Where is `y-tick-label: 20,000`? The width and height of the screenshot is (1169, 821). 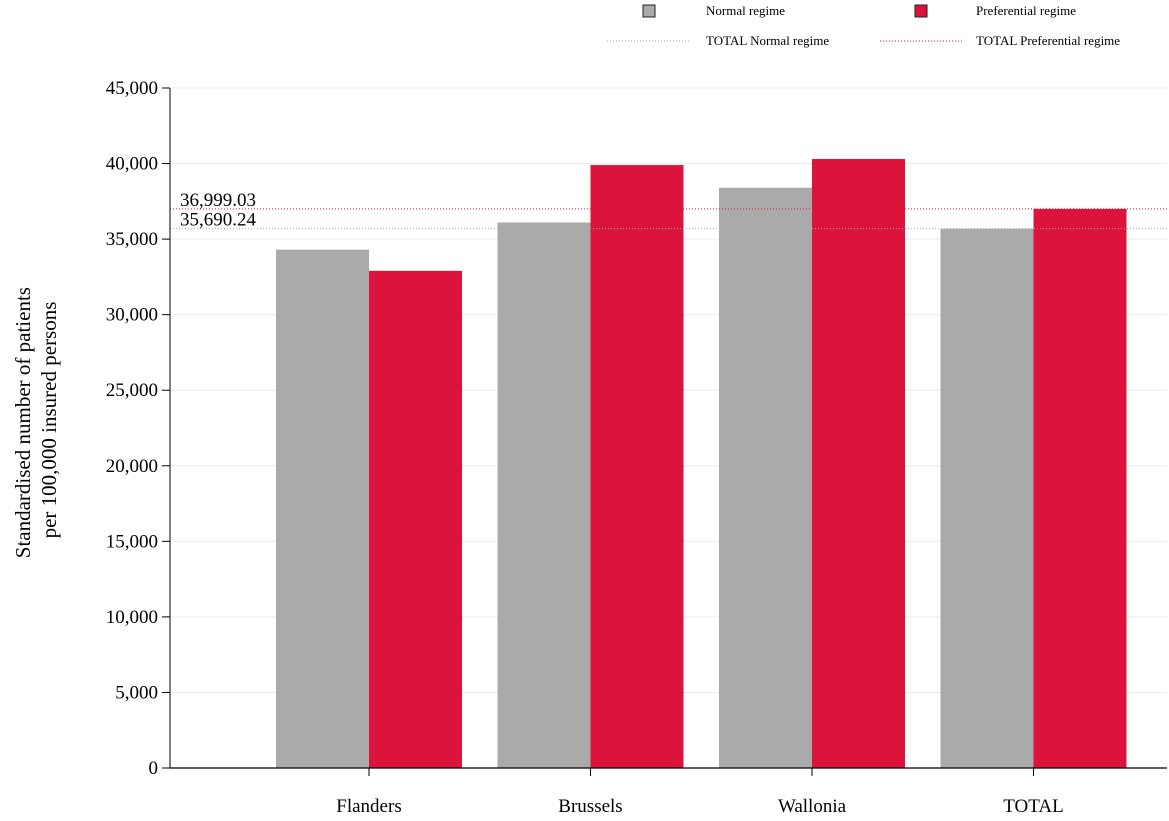
y-tick-label: 20,000 is located at coordinates (132, 466).